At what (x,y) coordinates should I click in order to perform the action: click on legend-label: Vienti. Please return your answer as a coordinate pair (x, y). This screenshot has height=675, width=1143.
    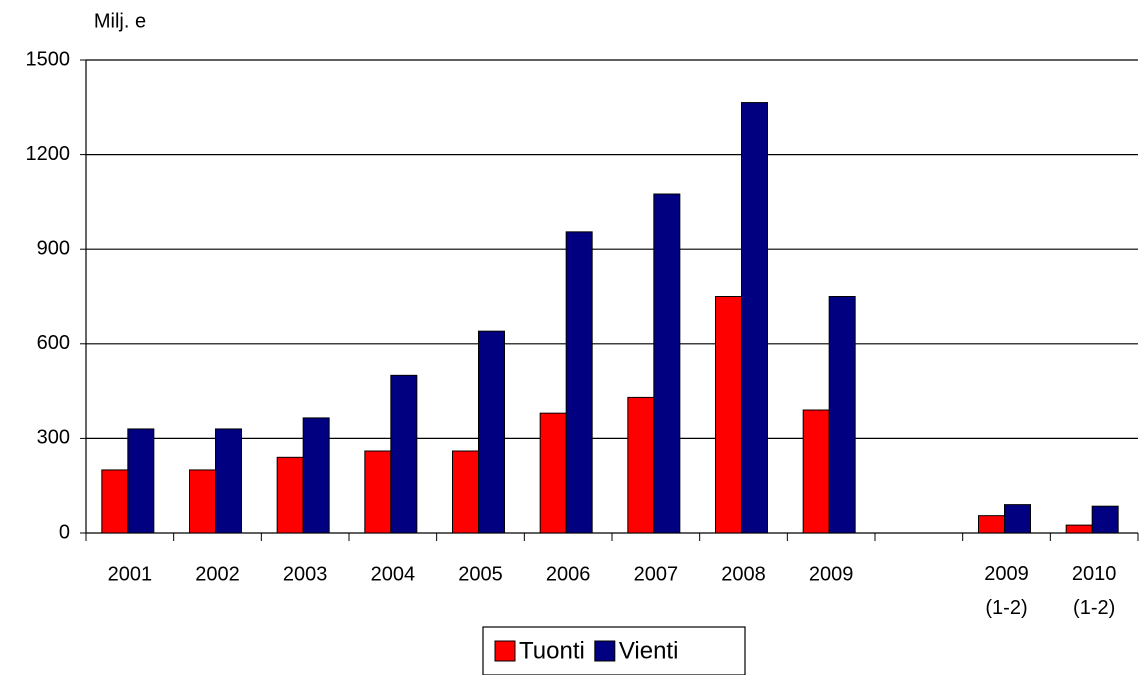
    Looking at the image, I should click on (649, 650).